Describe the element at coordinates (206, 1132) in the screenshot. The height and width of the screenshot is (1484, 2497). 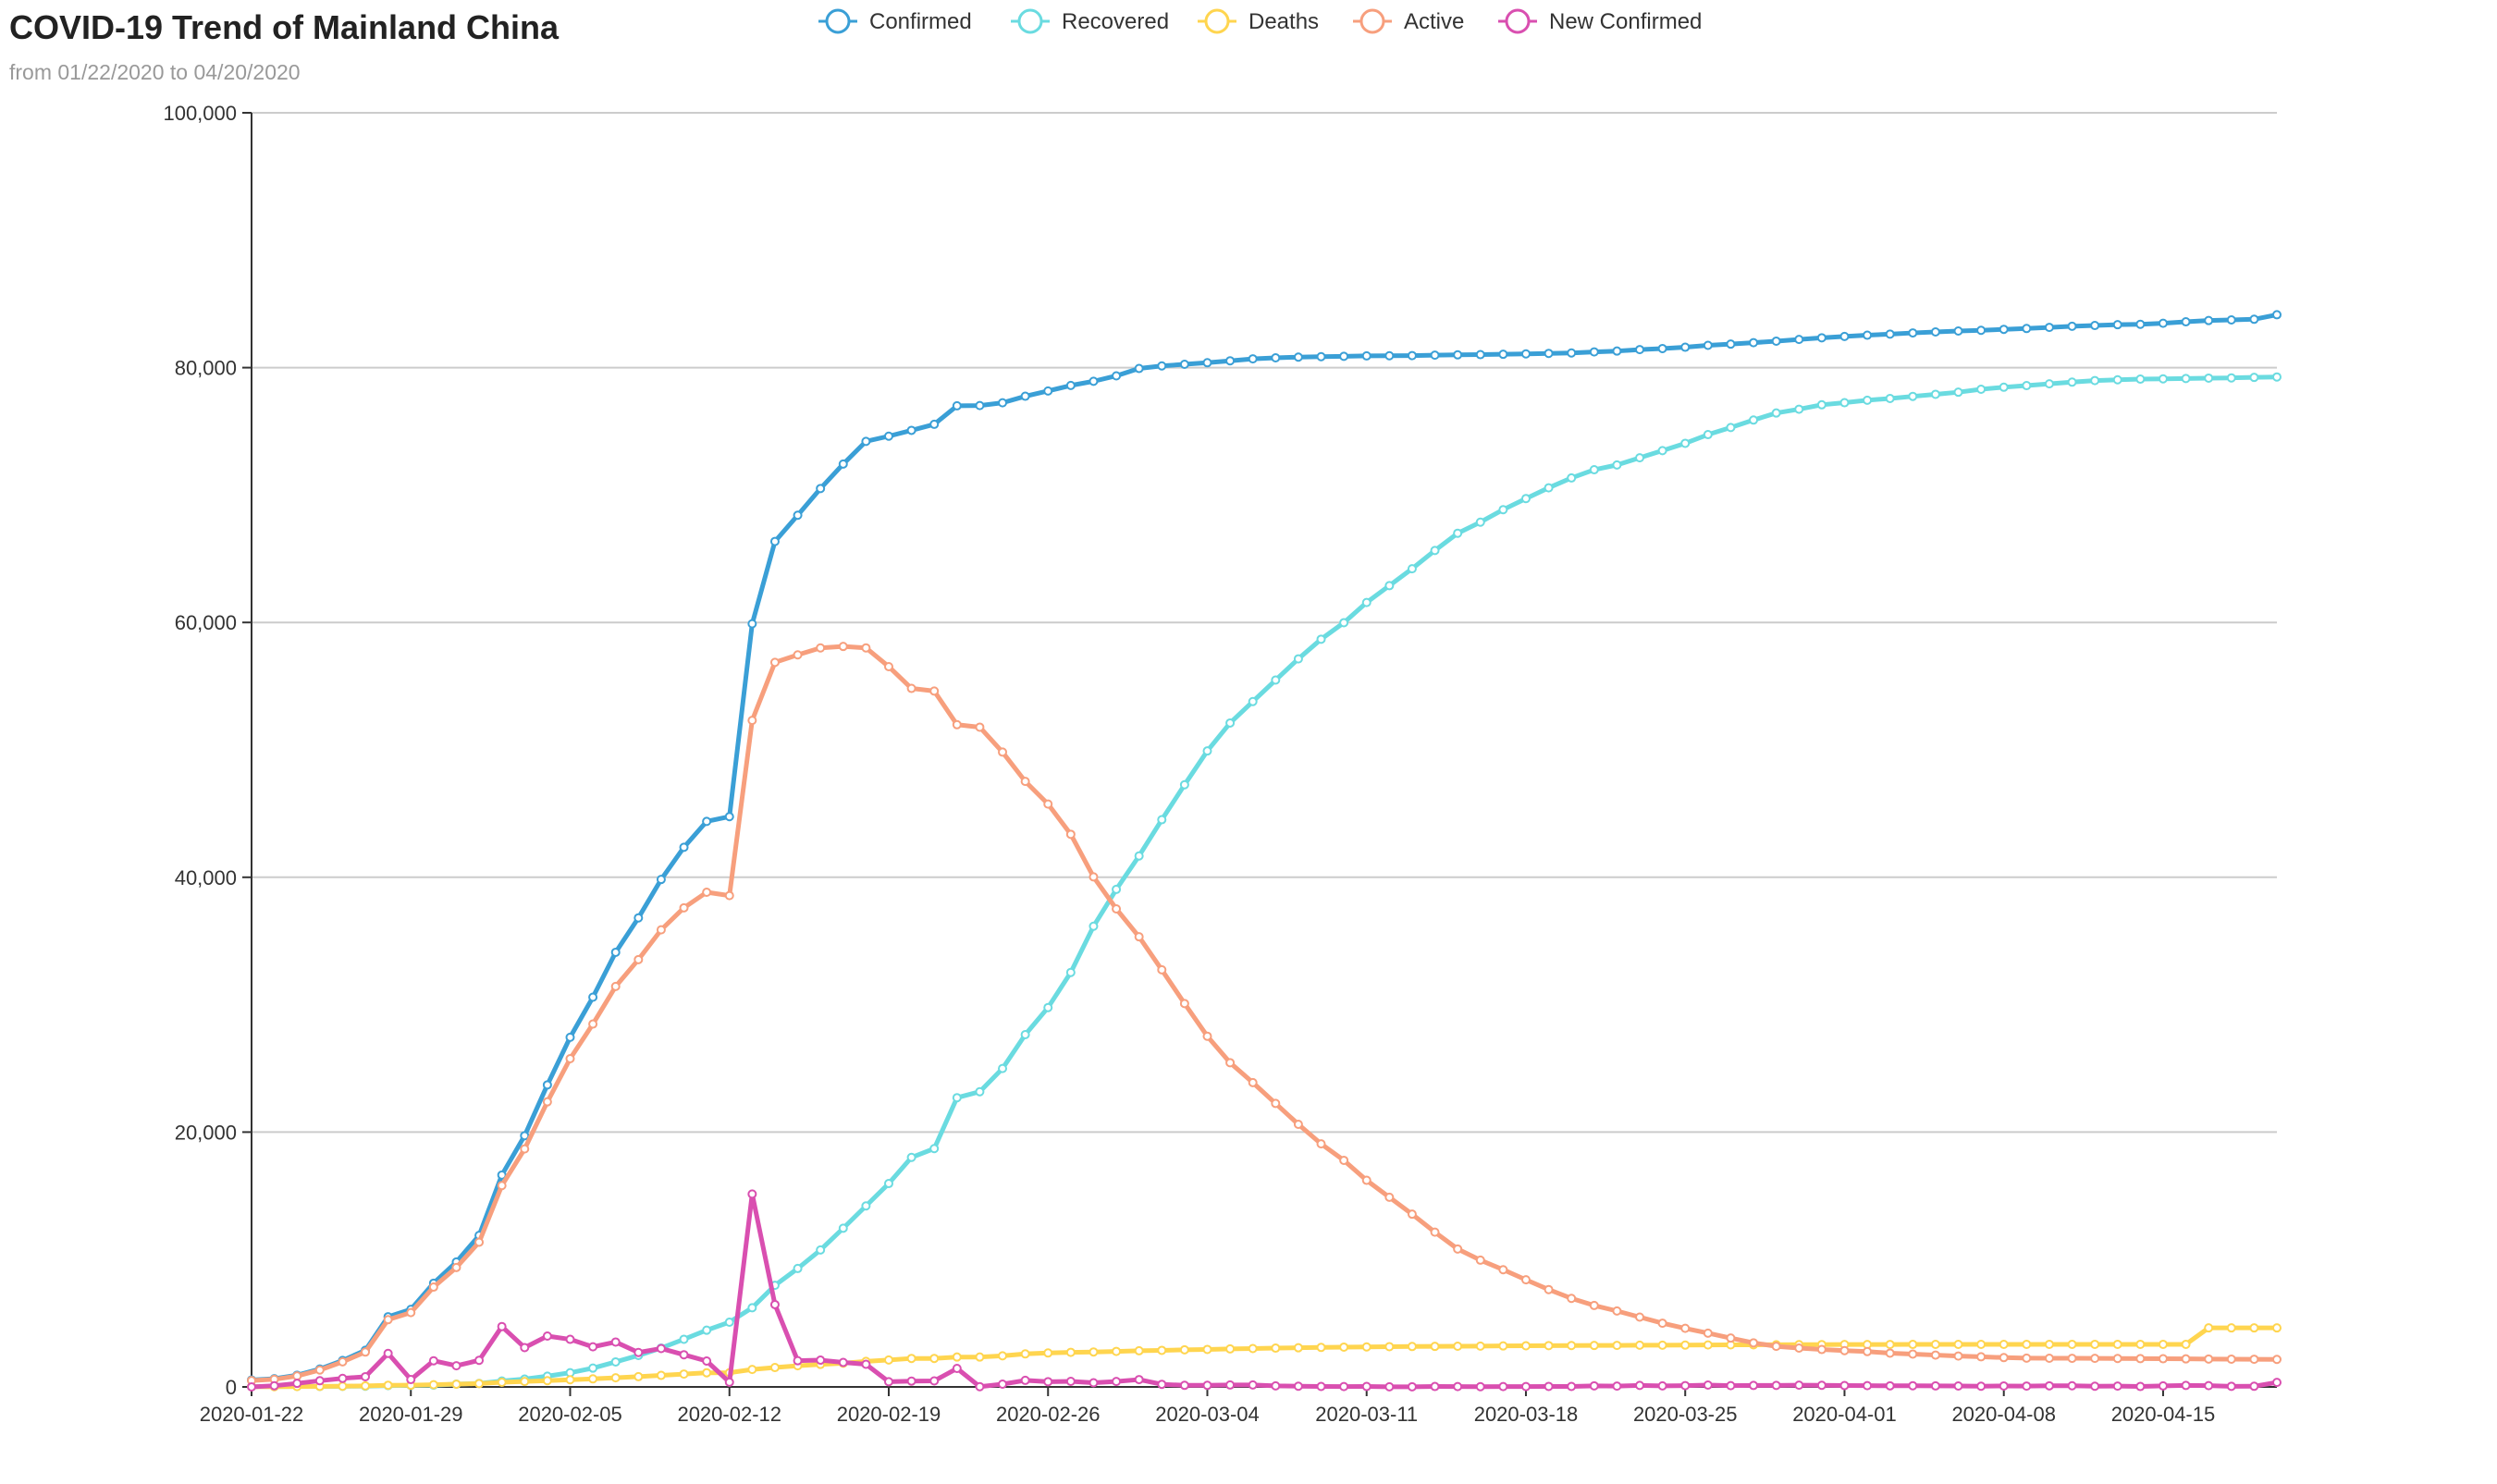
I see `y-tick-label: 20,000` at that location.